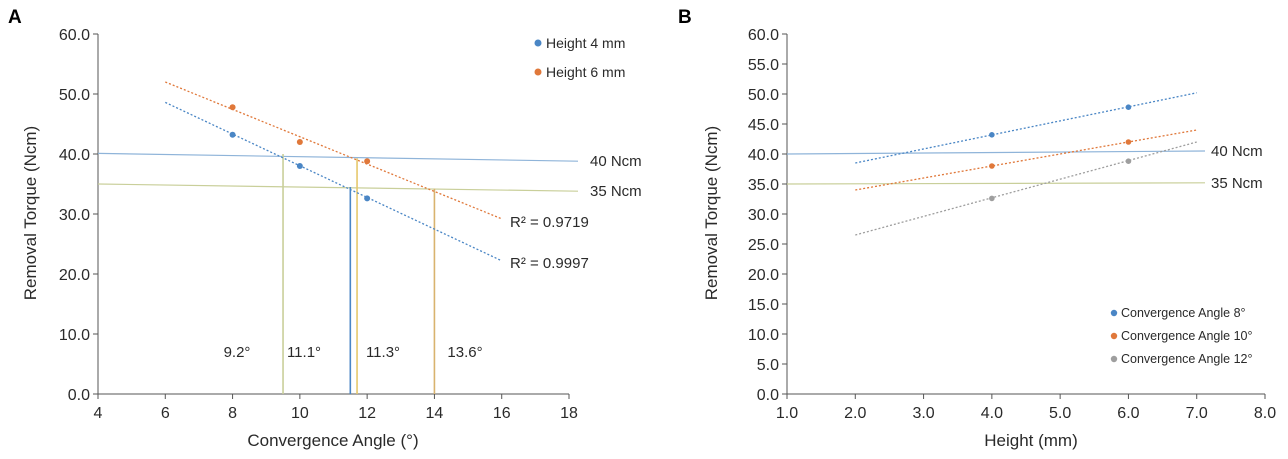 This screenshot has height=459, width=1288. I want to click on panel-b-y-tick-label: 15.0, so click(763, 305).